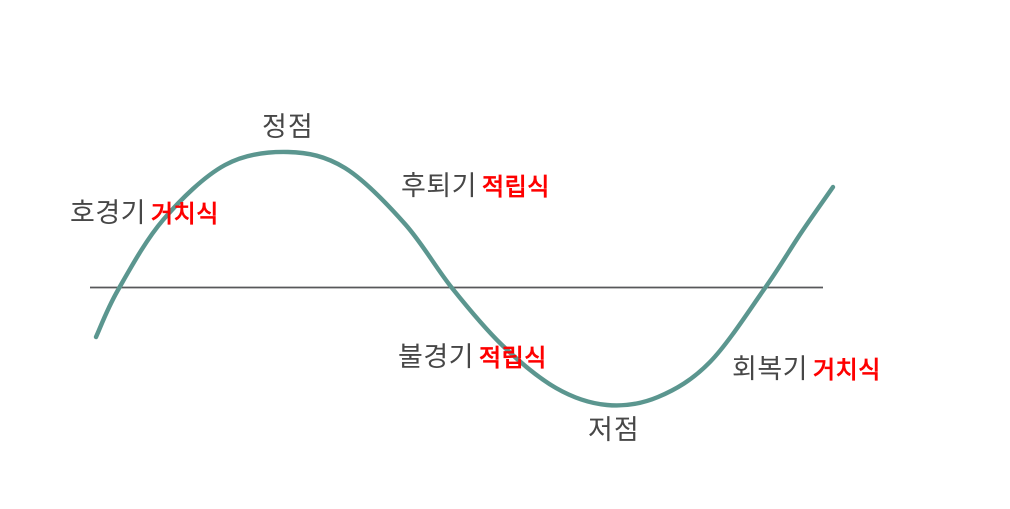  I want to click on recovery-phase-name: 회복기, so click(770, 369).